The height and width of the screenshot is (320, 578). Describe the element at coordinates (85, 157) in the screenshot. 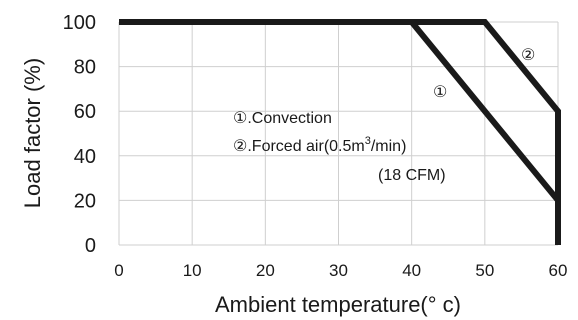

I see `y-tick-label: 40` at that location.